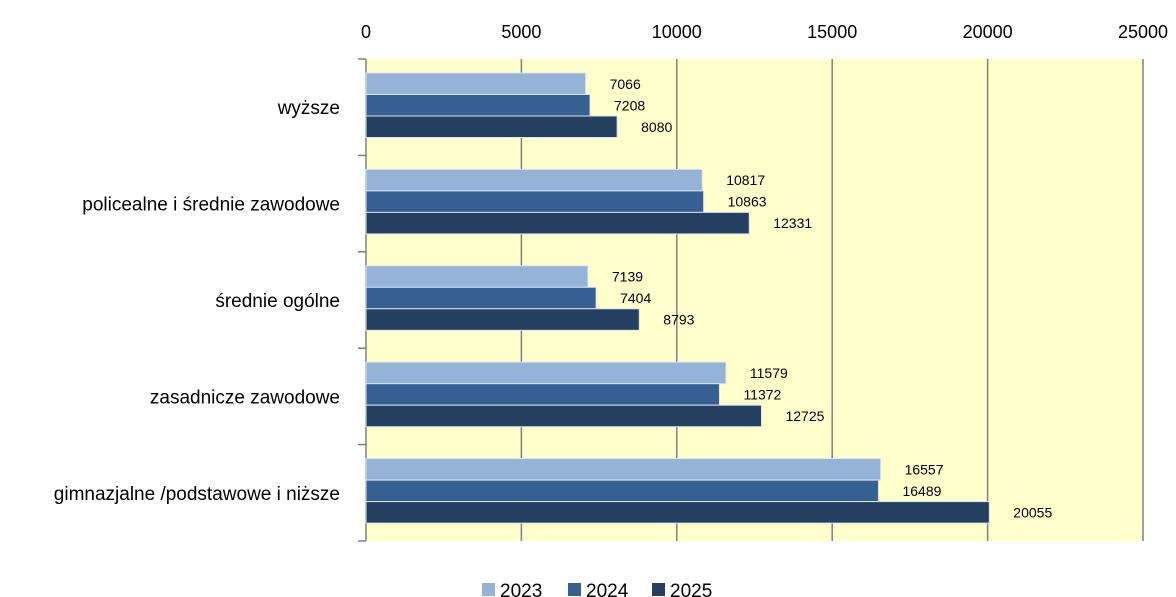  I want to click on category-label: policealne i średnie zawodowe, so click(211, 205).